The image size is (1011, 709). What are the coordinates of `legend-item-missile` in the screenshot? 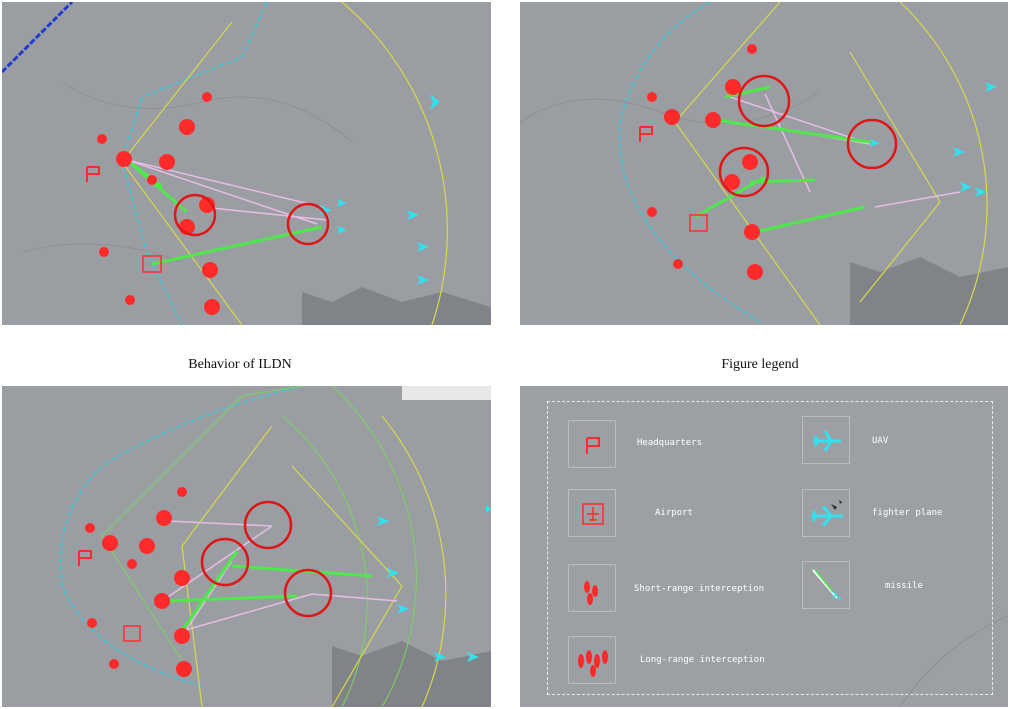 It's located at (826, 585).